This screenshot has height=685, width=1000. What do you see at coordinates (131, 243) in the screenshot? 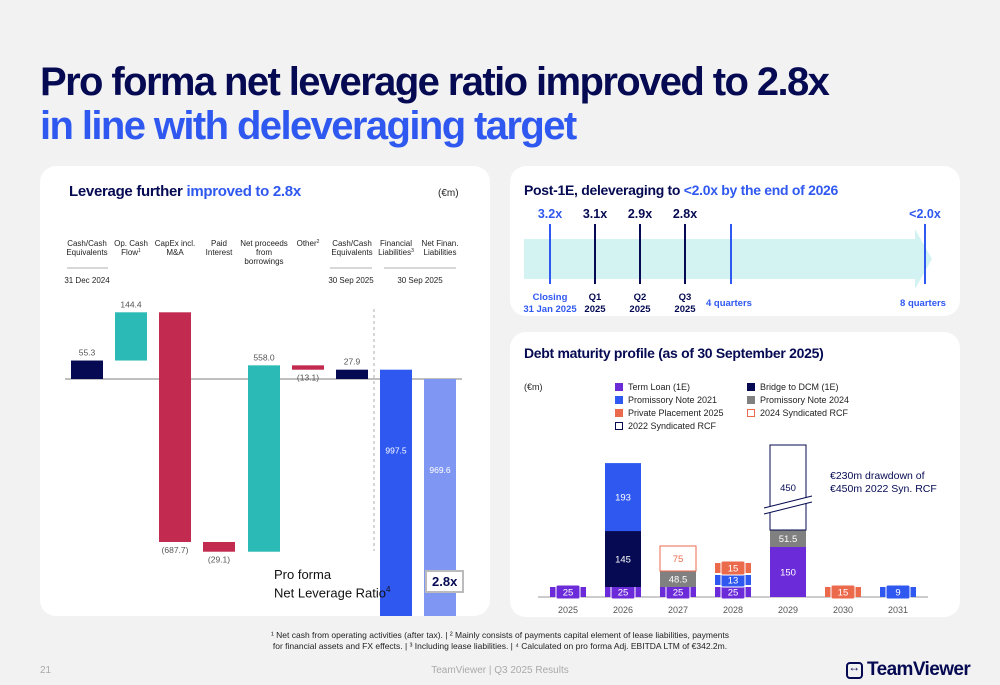
I see `waterfall-category-label: Op. Cash` at bounding box center [131, 243].